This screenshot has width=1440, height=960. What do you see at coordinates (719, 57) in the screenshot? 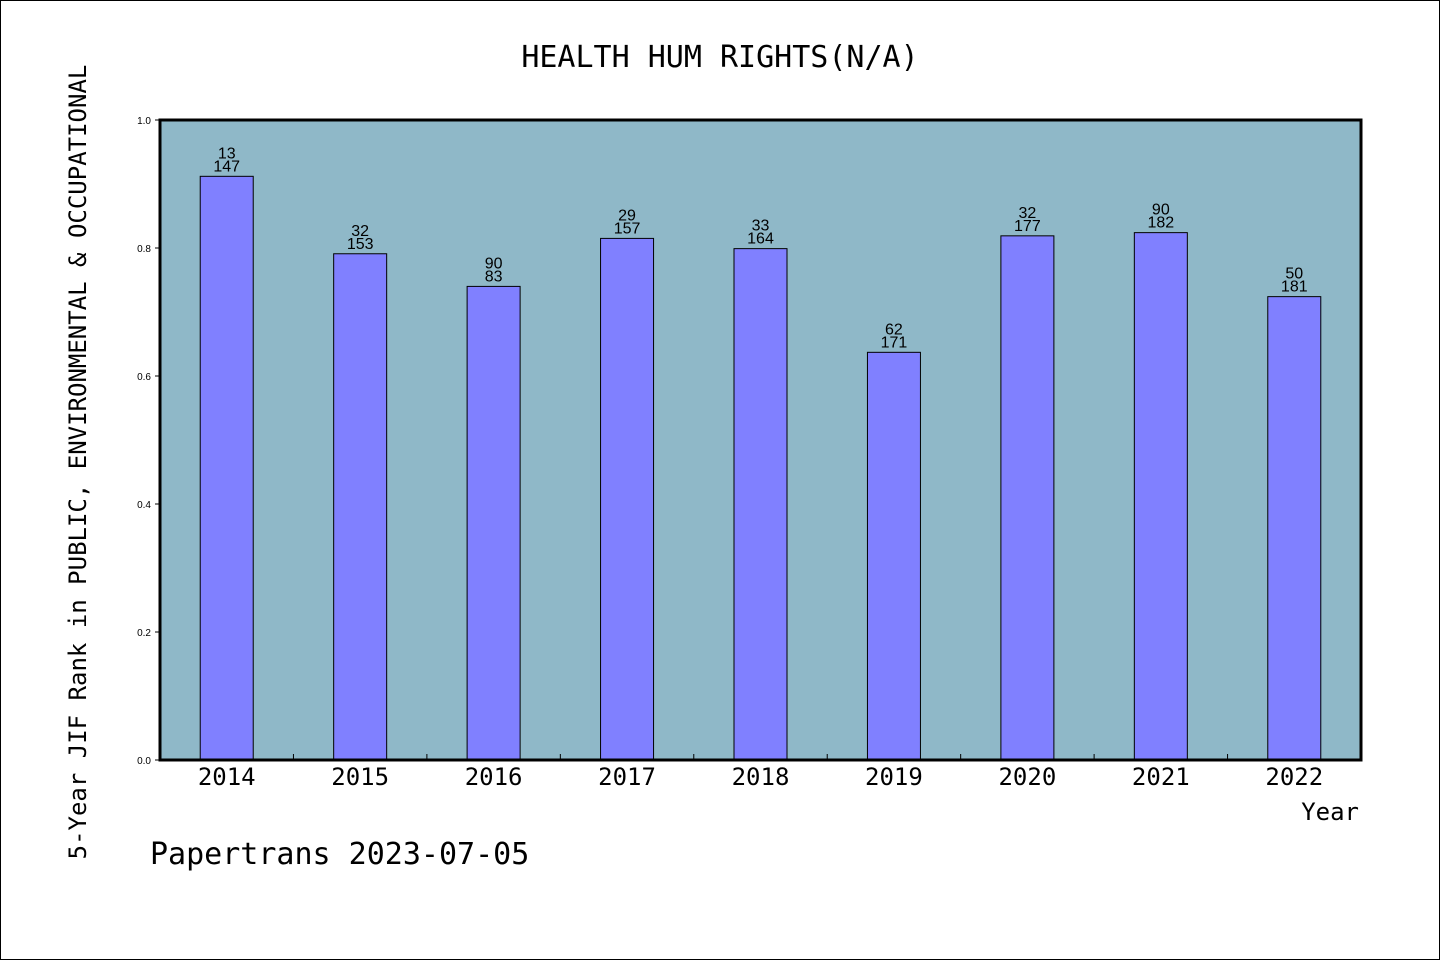
I see `chart-title: HEALTH HUM RIGHTS(N/A)` at bounding box center [719, 57].